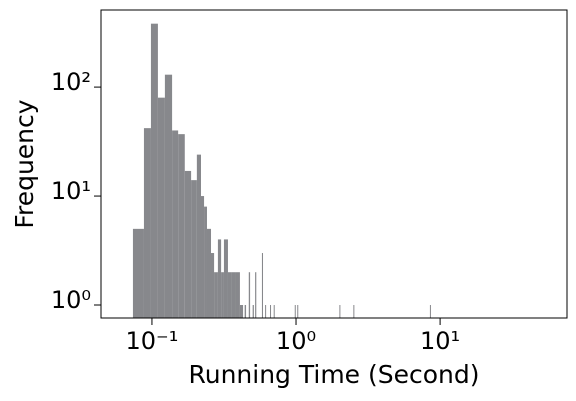  What do you see at coordinates (152, 341) in the screenshot?
I see `x-tick-label: 10⁻¹` at bounding box center [152, 341].